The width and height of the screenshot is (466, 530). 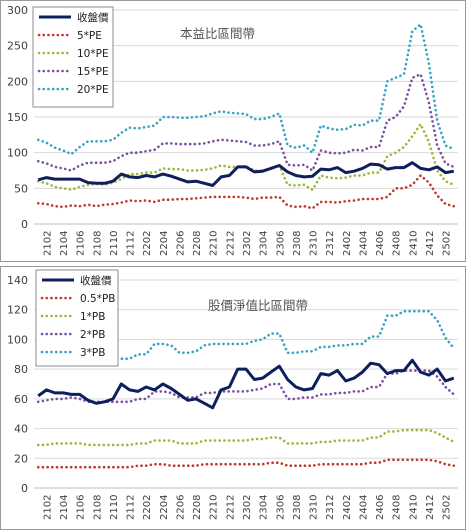 I want to click on y-tick-label: 60, so click(x=21, y=399).